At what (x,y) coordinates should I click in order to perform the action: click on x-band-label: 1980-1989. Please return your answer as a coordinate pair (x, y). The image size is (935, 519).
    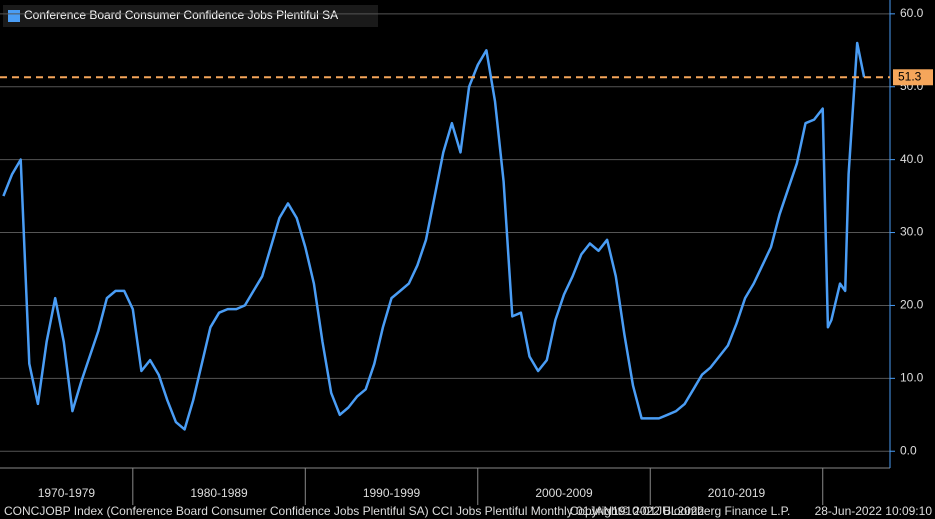
    Looking at the image, I should click on (219, 493).